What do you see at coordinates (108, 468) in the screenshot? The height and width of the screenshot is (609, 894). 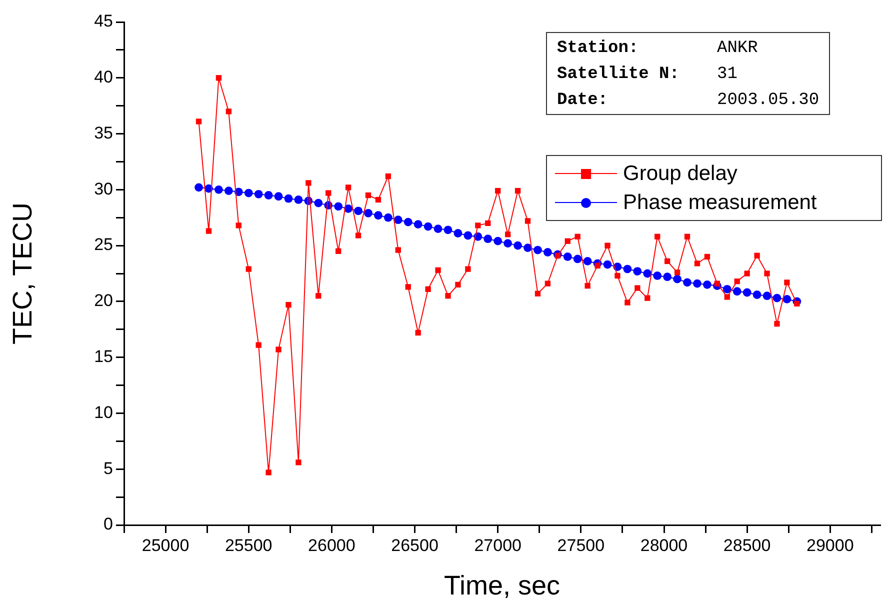 I see `y-tick-label: 5` at bounding box center [108, 468].